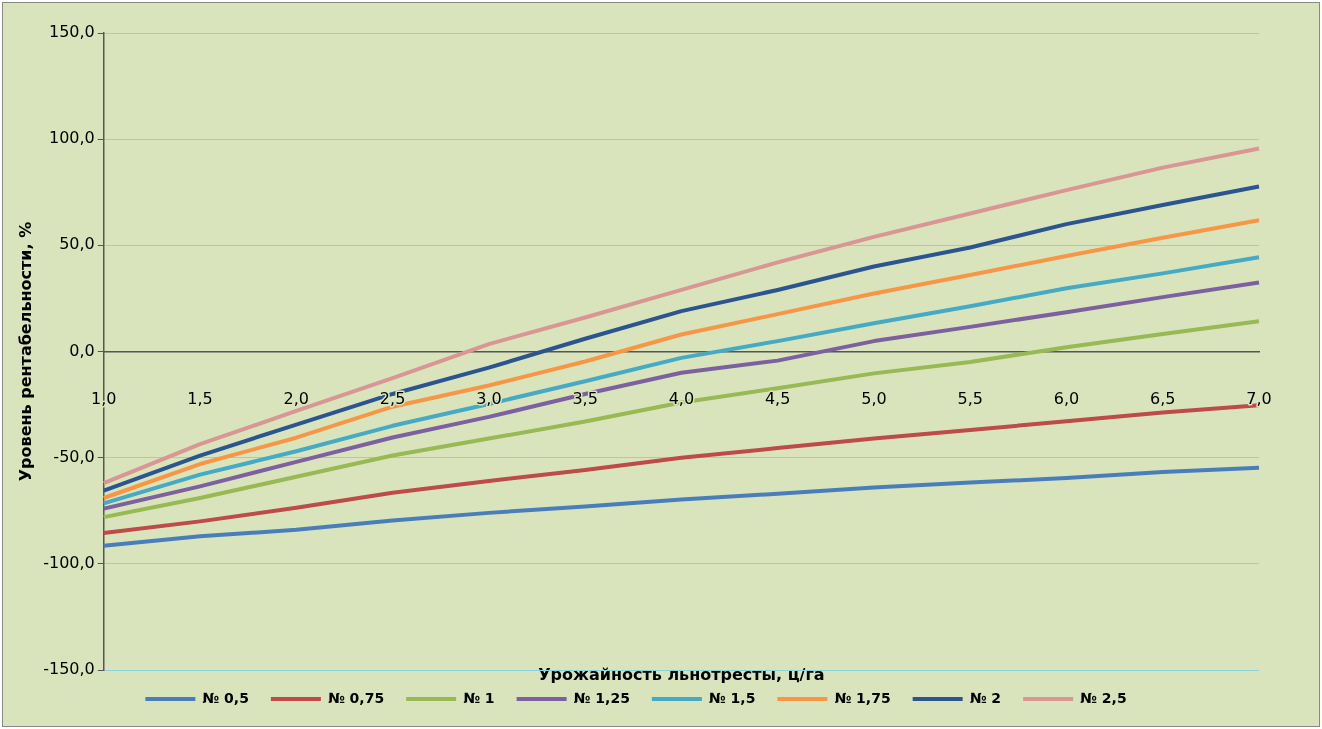  I want to click on x-tick-label: 6,0, so click(1066, 398).